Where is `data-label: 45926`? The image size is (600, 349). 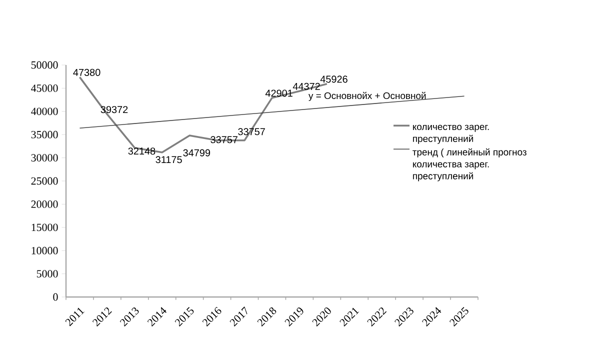
data-label: 45926 is located at coordinates (334, 79).